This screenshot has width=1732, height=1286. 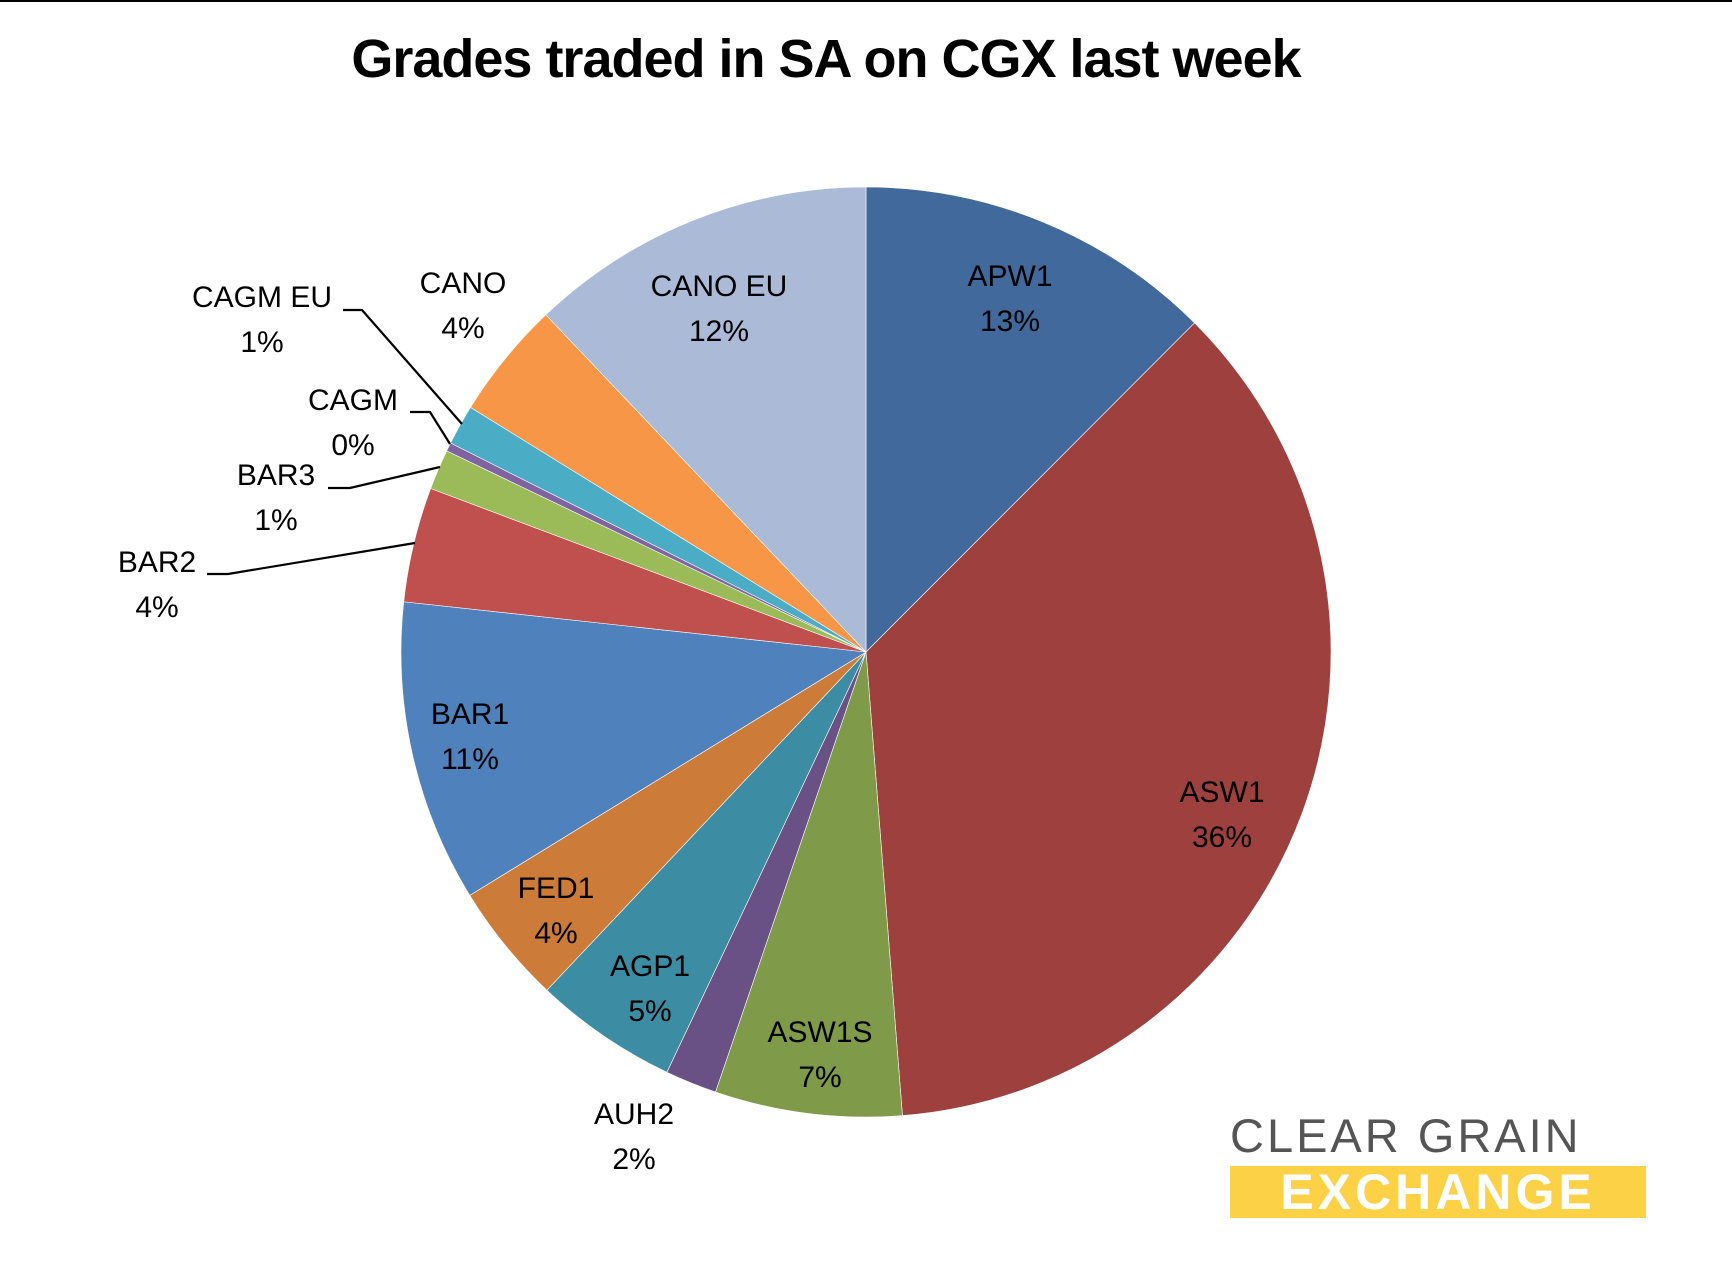 I want to click on data-label-cano-eu: CANO EU 12%, so click(x=719, y=309).